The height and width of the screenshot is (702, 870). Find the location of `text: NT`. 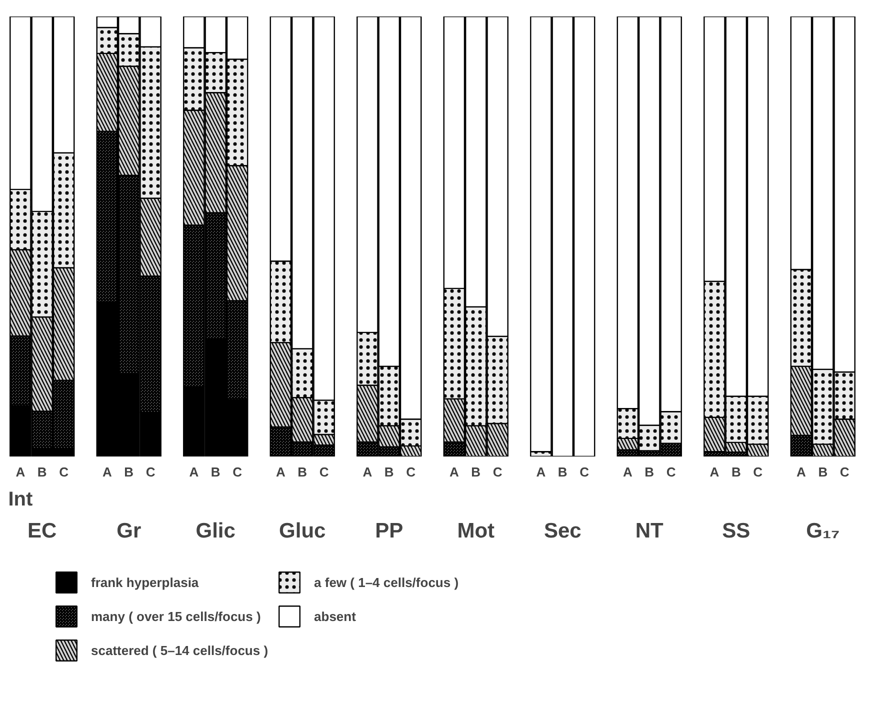

text: NT is located at coordinates (649, 531).